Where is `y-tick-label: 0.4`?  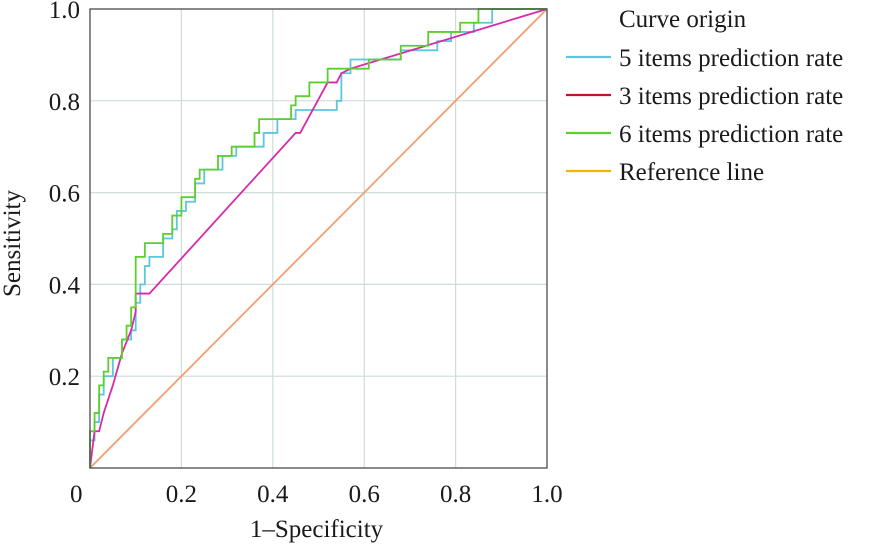
y-tick-label: 0.4 is located at coordinates (65, 285).